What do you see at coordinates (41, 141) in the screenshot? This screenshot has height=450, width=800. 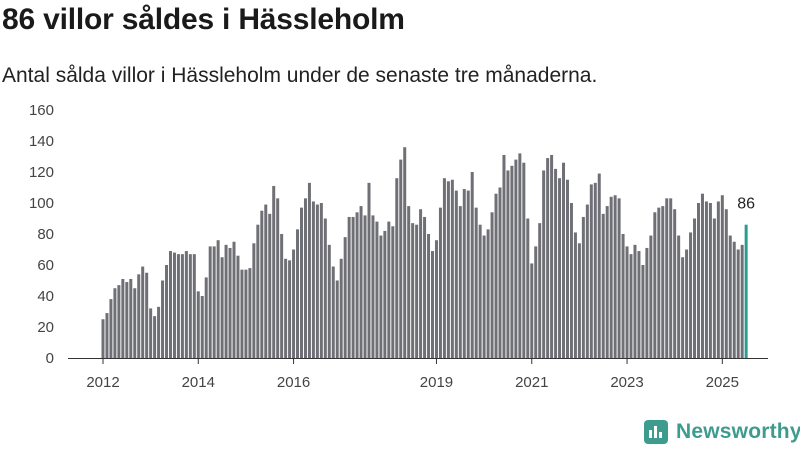 I see `y-tick-label: 140` at bounding box center [41, 141].